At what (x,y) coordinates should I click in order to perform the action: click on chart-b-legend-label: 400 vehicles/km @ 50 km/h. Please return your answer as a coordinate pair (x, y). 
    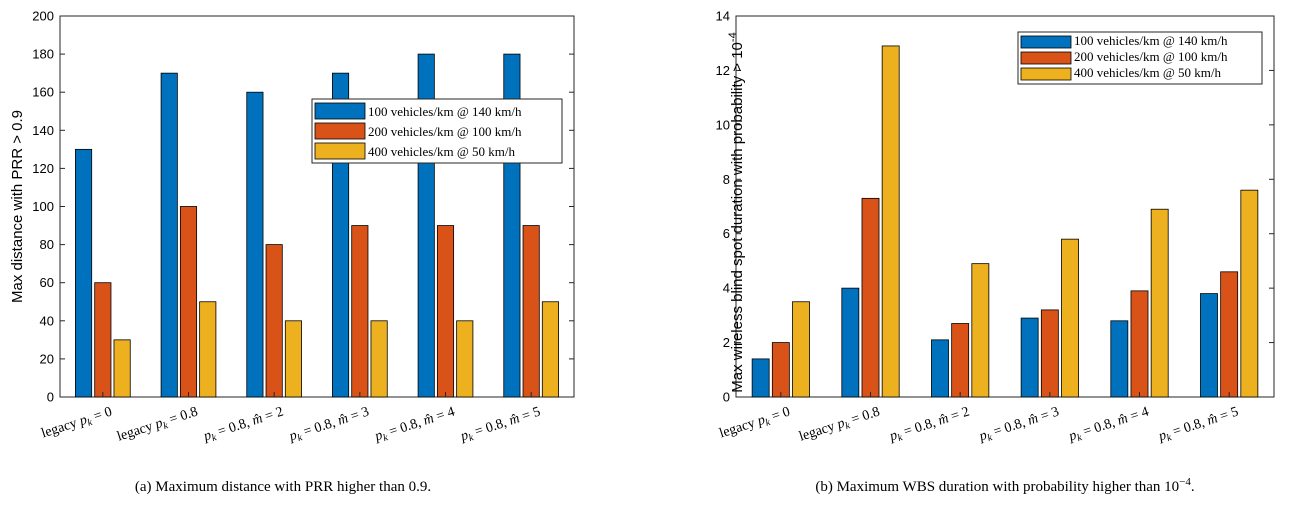
    Looking at the image, I should click on (1148, 72).